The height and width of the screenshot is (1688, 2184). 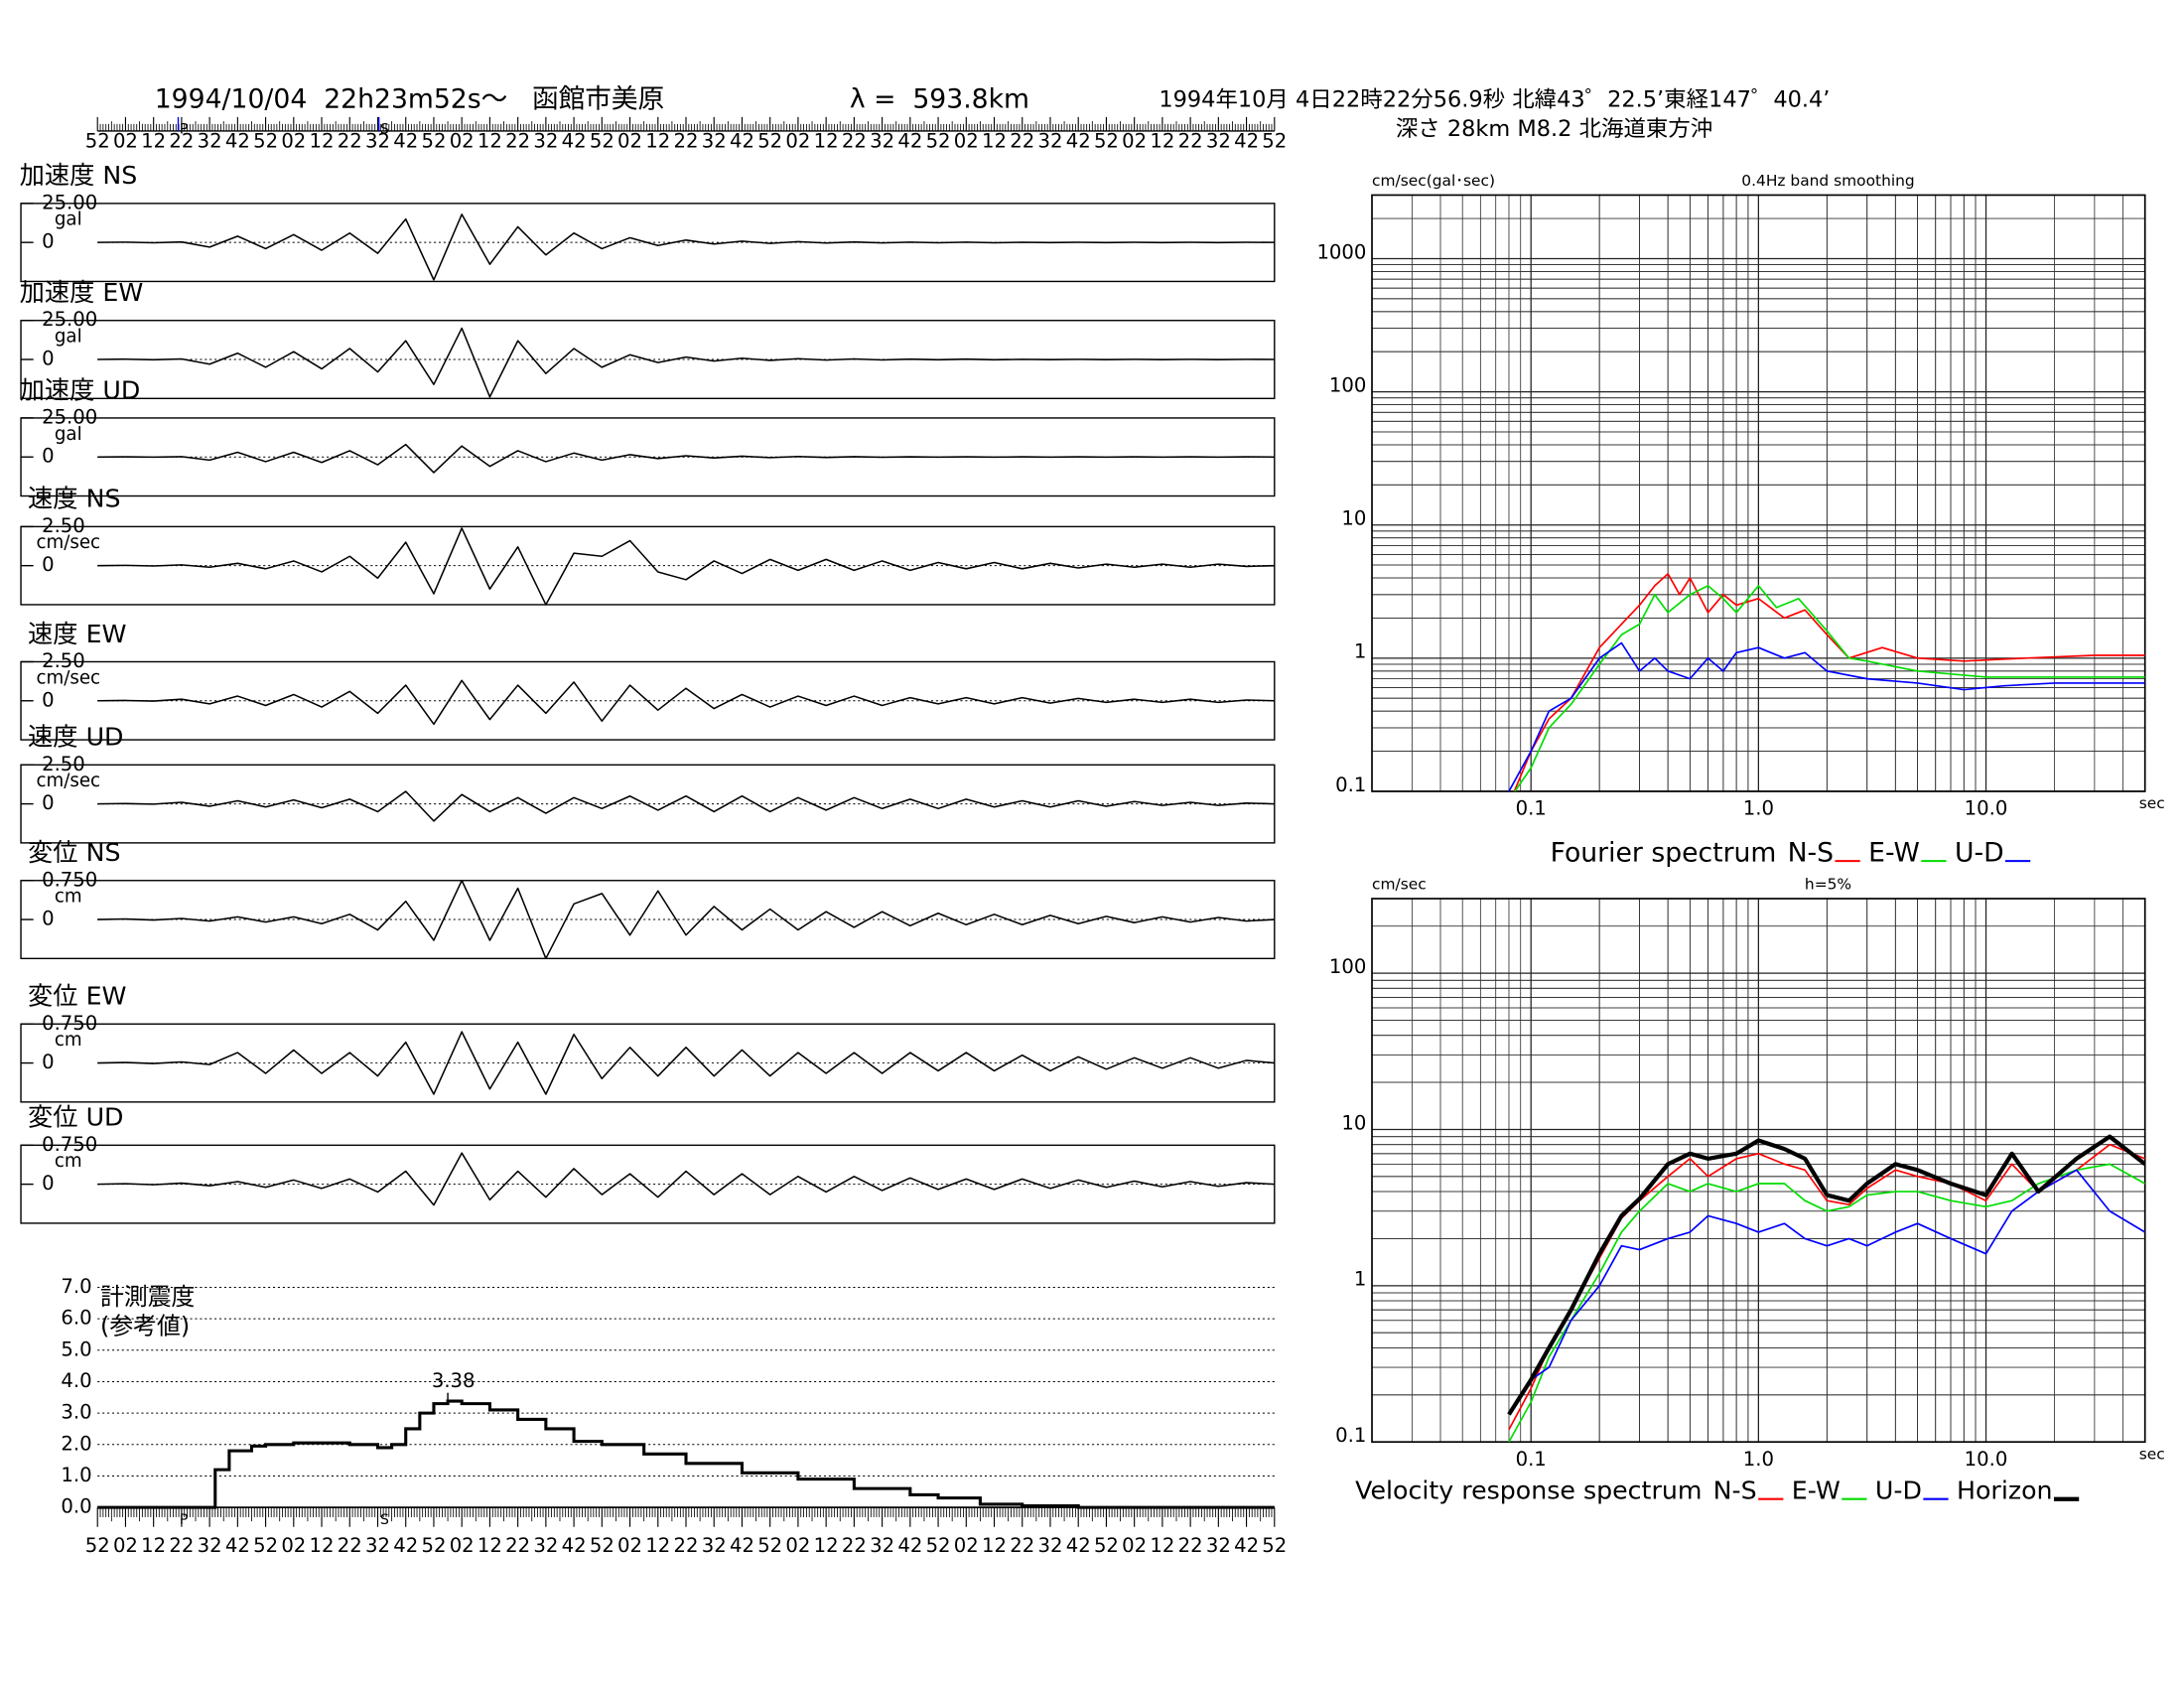 What do you see at coordinates (77, 996) in the screenshot?
I see `trace-name: 変位 EW` at bounding box center [77, 996].